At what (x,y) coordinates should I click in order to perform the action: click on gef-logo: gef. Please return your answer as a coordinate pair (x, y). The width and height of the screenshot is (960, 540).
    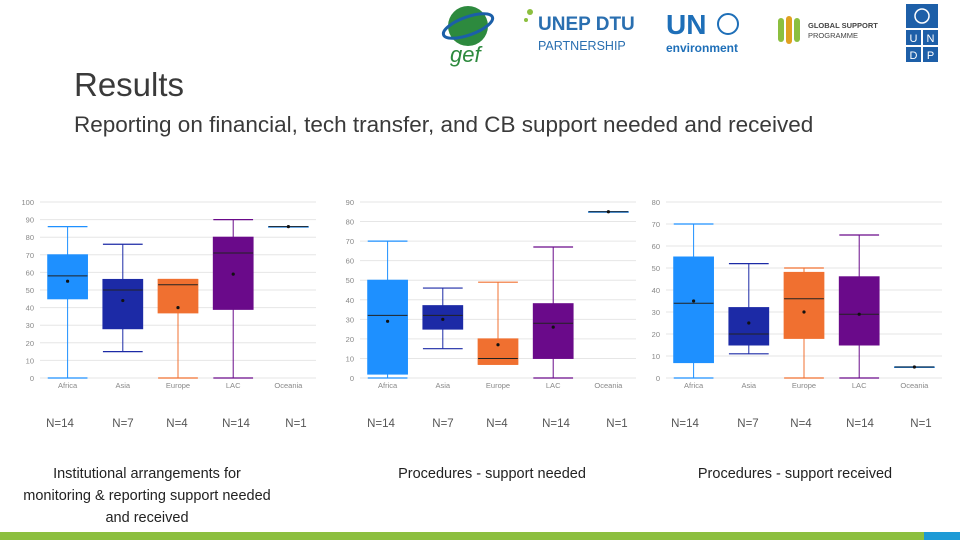
    Looking at the image, I should click on (468, 36).